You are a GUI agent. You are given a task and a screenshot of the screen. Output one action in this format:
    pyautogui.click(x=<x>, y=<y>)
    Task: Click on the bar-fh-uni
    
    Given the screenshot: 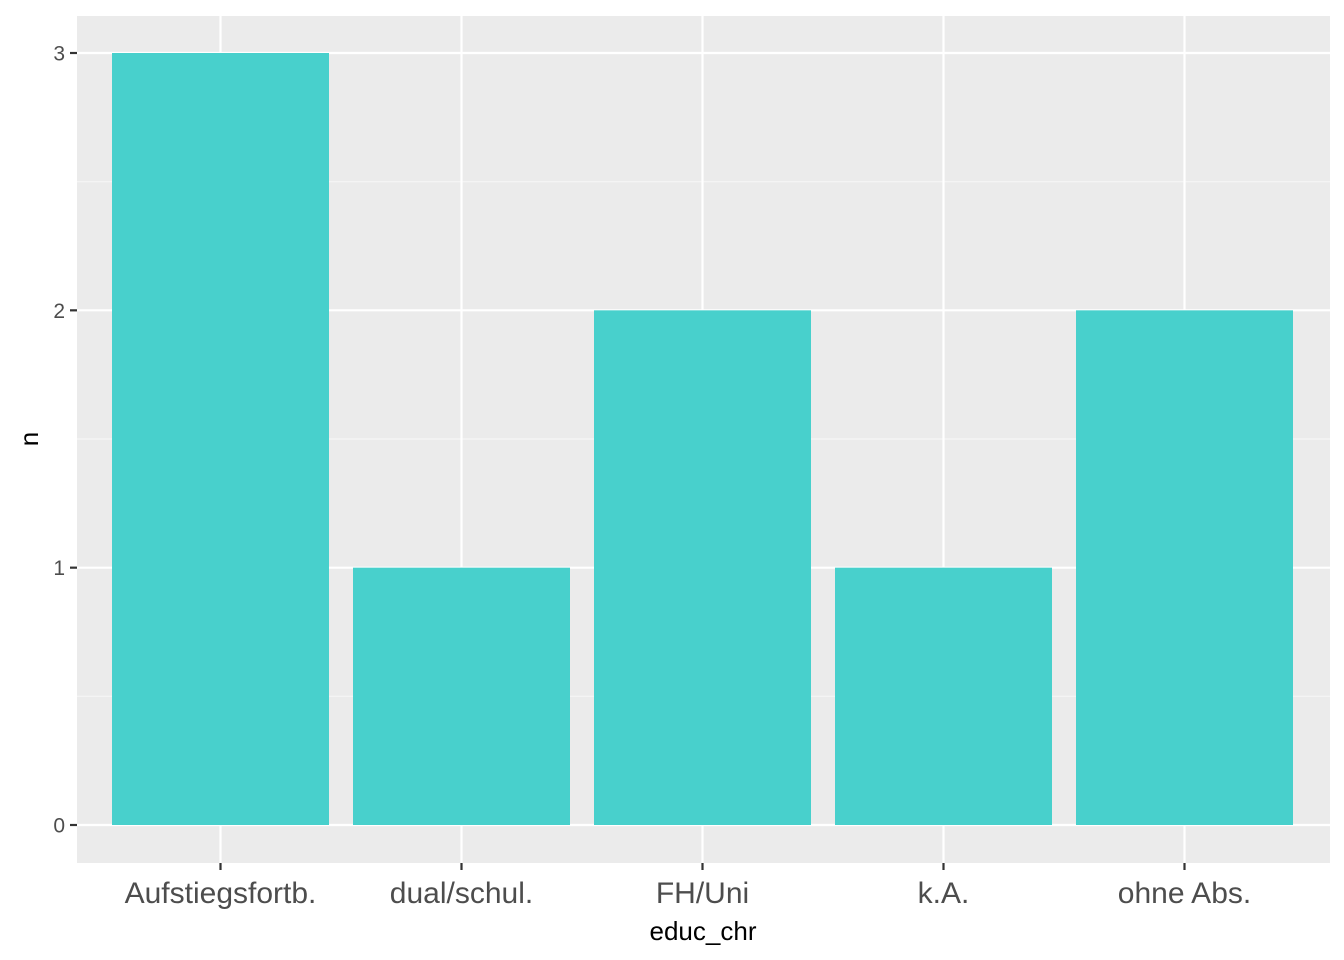 What is the action you would take?
    pyautogui.click(x=702, y=567)
    